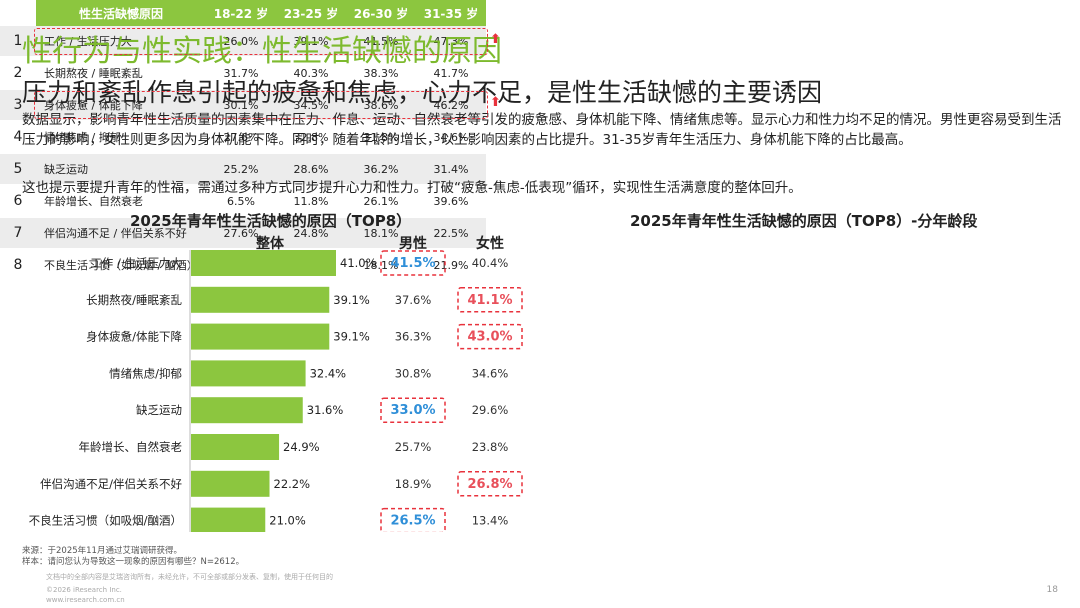 The width and height of the screenshot is (1080, 608). What do you see at coordinates (18, 13) in the screenshot?
I see `rank-header-cell` at bounding box center [18, 13].